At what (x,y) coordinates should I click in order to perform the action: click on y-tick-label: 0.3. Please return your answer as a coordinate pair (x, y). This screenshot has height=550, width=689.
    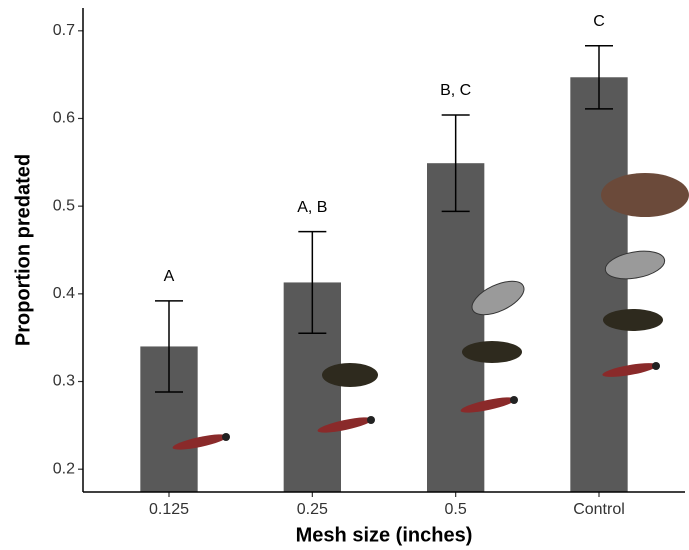
    Looking at the image, I should click on (64, 381).